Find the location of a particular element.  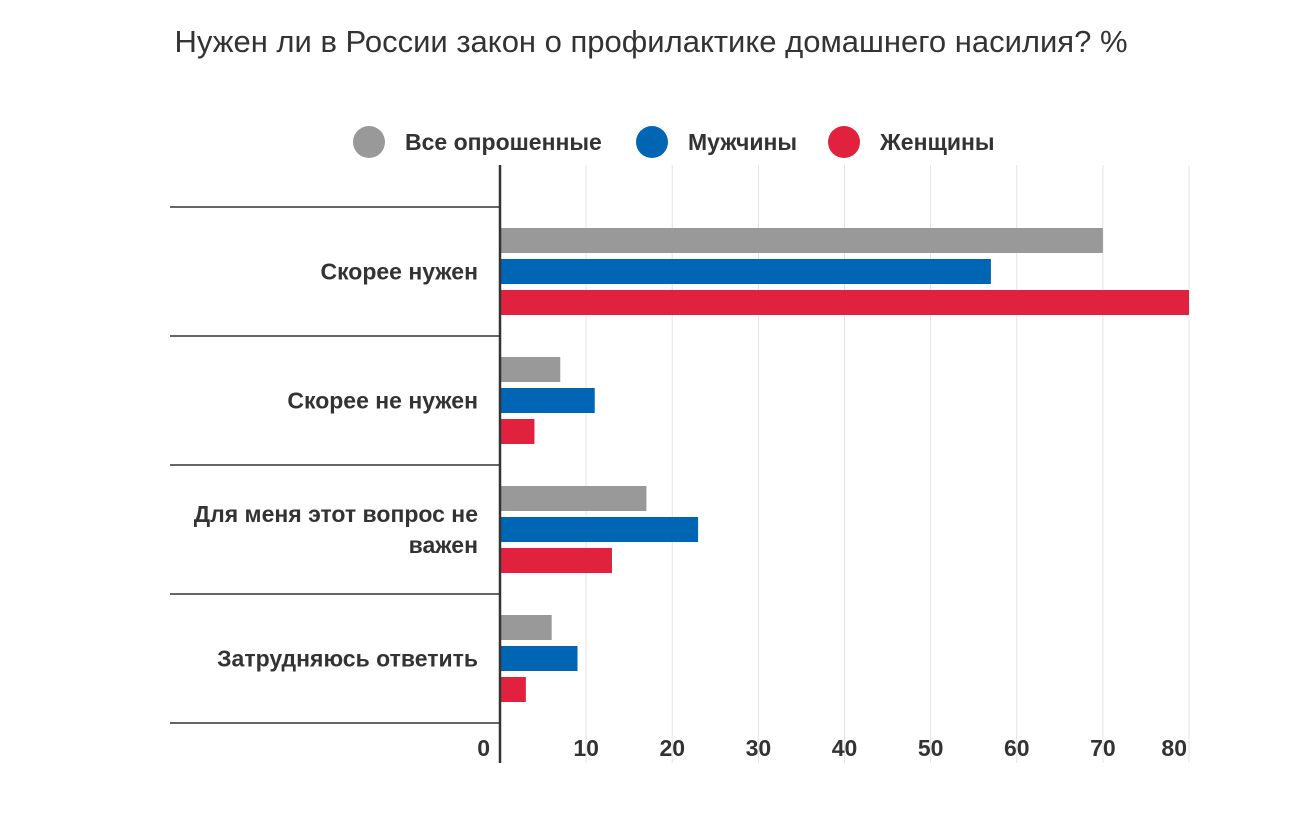

legend: Все опрошенные Мужчины Женщины is located at coordinates (651, 142).